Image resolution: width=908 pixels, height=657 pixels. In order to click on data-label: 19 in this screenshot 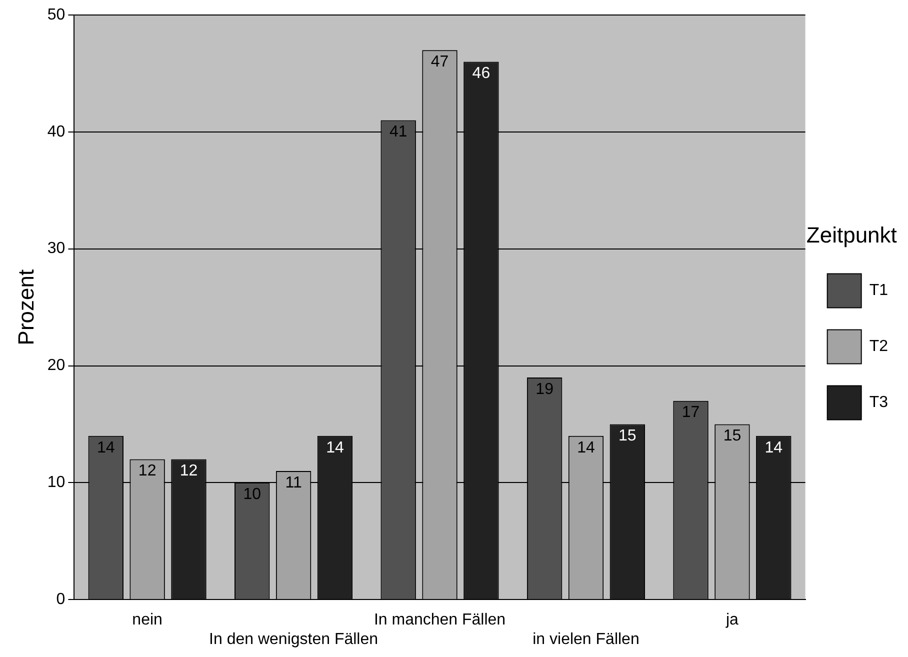, I will do `click(545, 389)`.